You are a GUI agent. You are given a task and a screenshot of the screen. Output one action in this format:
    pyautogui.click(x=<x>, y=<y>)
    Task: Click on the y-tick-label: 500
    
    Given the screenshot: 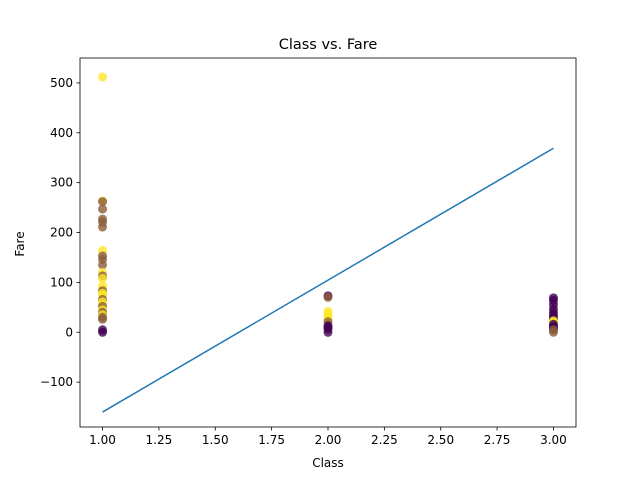 What is the action you would take?
    pyautogui.click(x=61, y=83)
    